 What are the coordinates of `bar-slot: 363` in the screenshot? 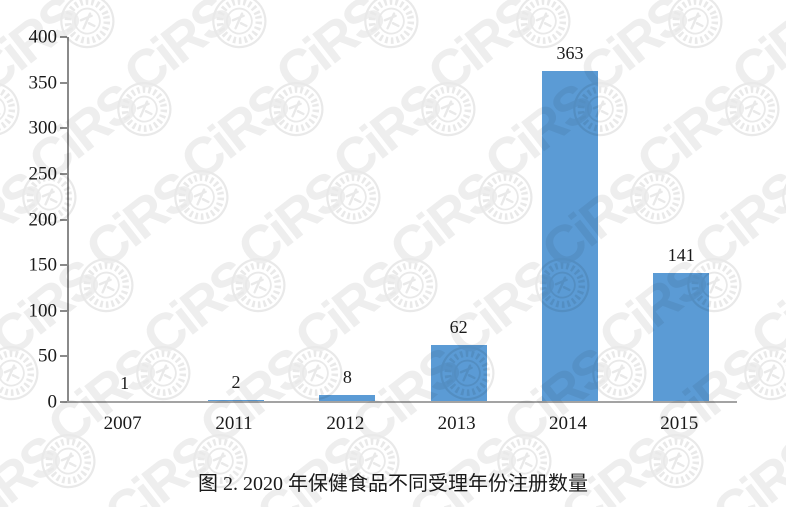 It's located at (569, 219).